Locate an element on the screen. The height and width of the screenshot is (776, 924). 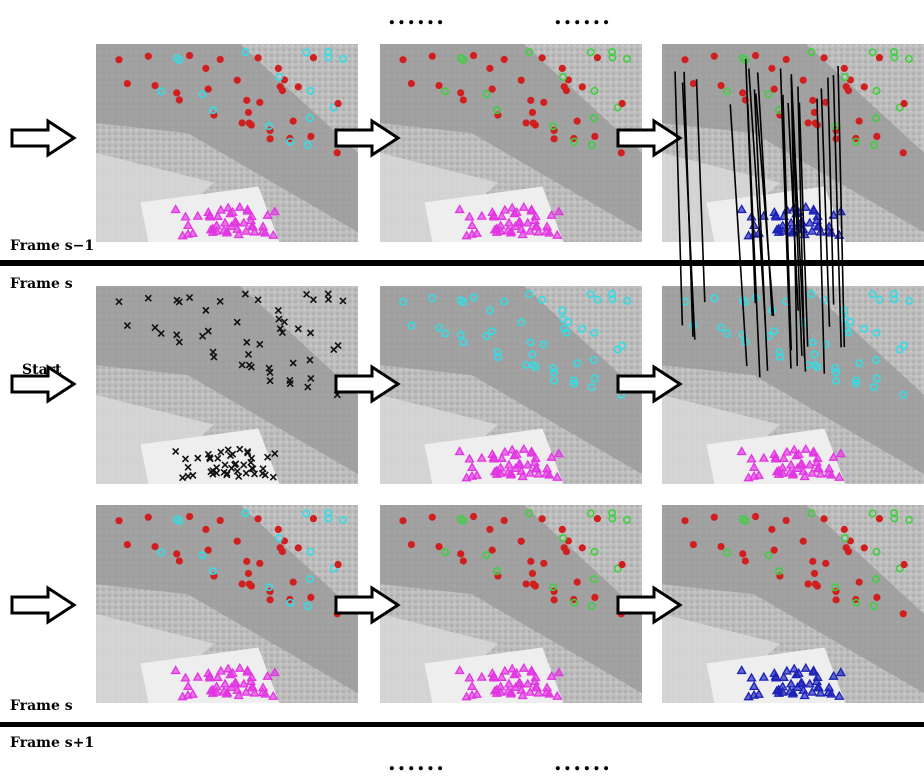
step-6-label: Step 6 is located at coordinates (891, 520).